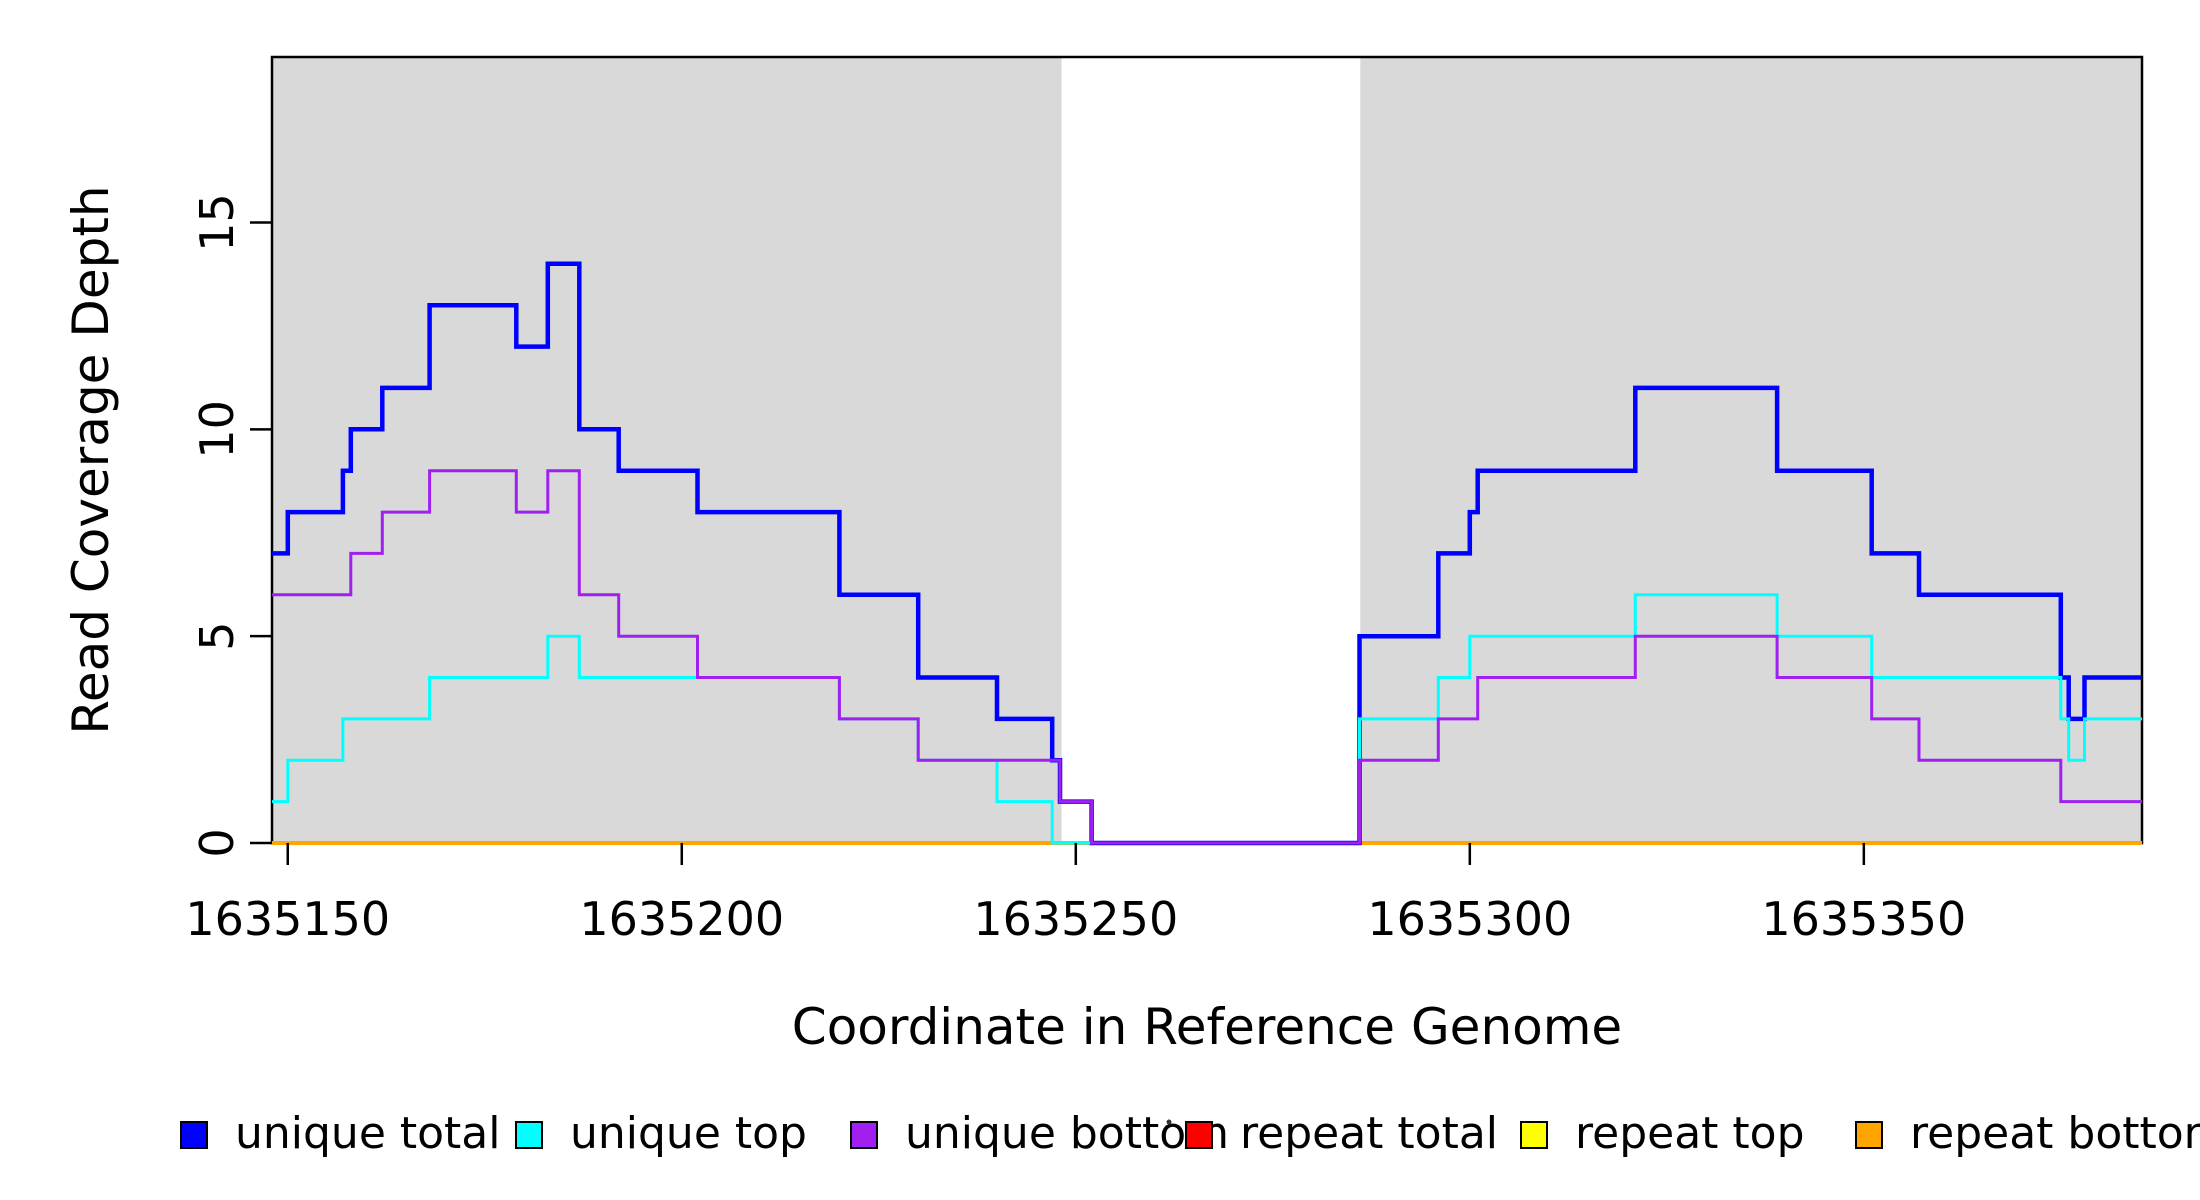 The width and height of the screenshot is (2200, 1200). Describe the element at coordinates (287, 919) in the screenshot. I see `x-tick-label: 1635150` at that location.